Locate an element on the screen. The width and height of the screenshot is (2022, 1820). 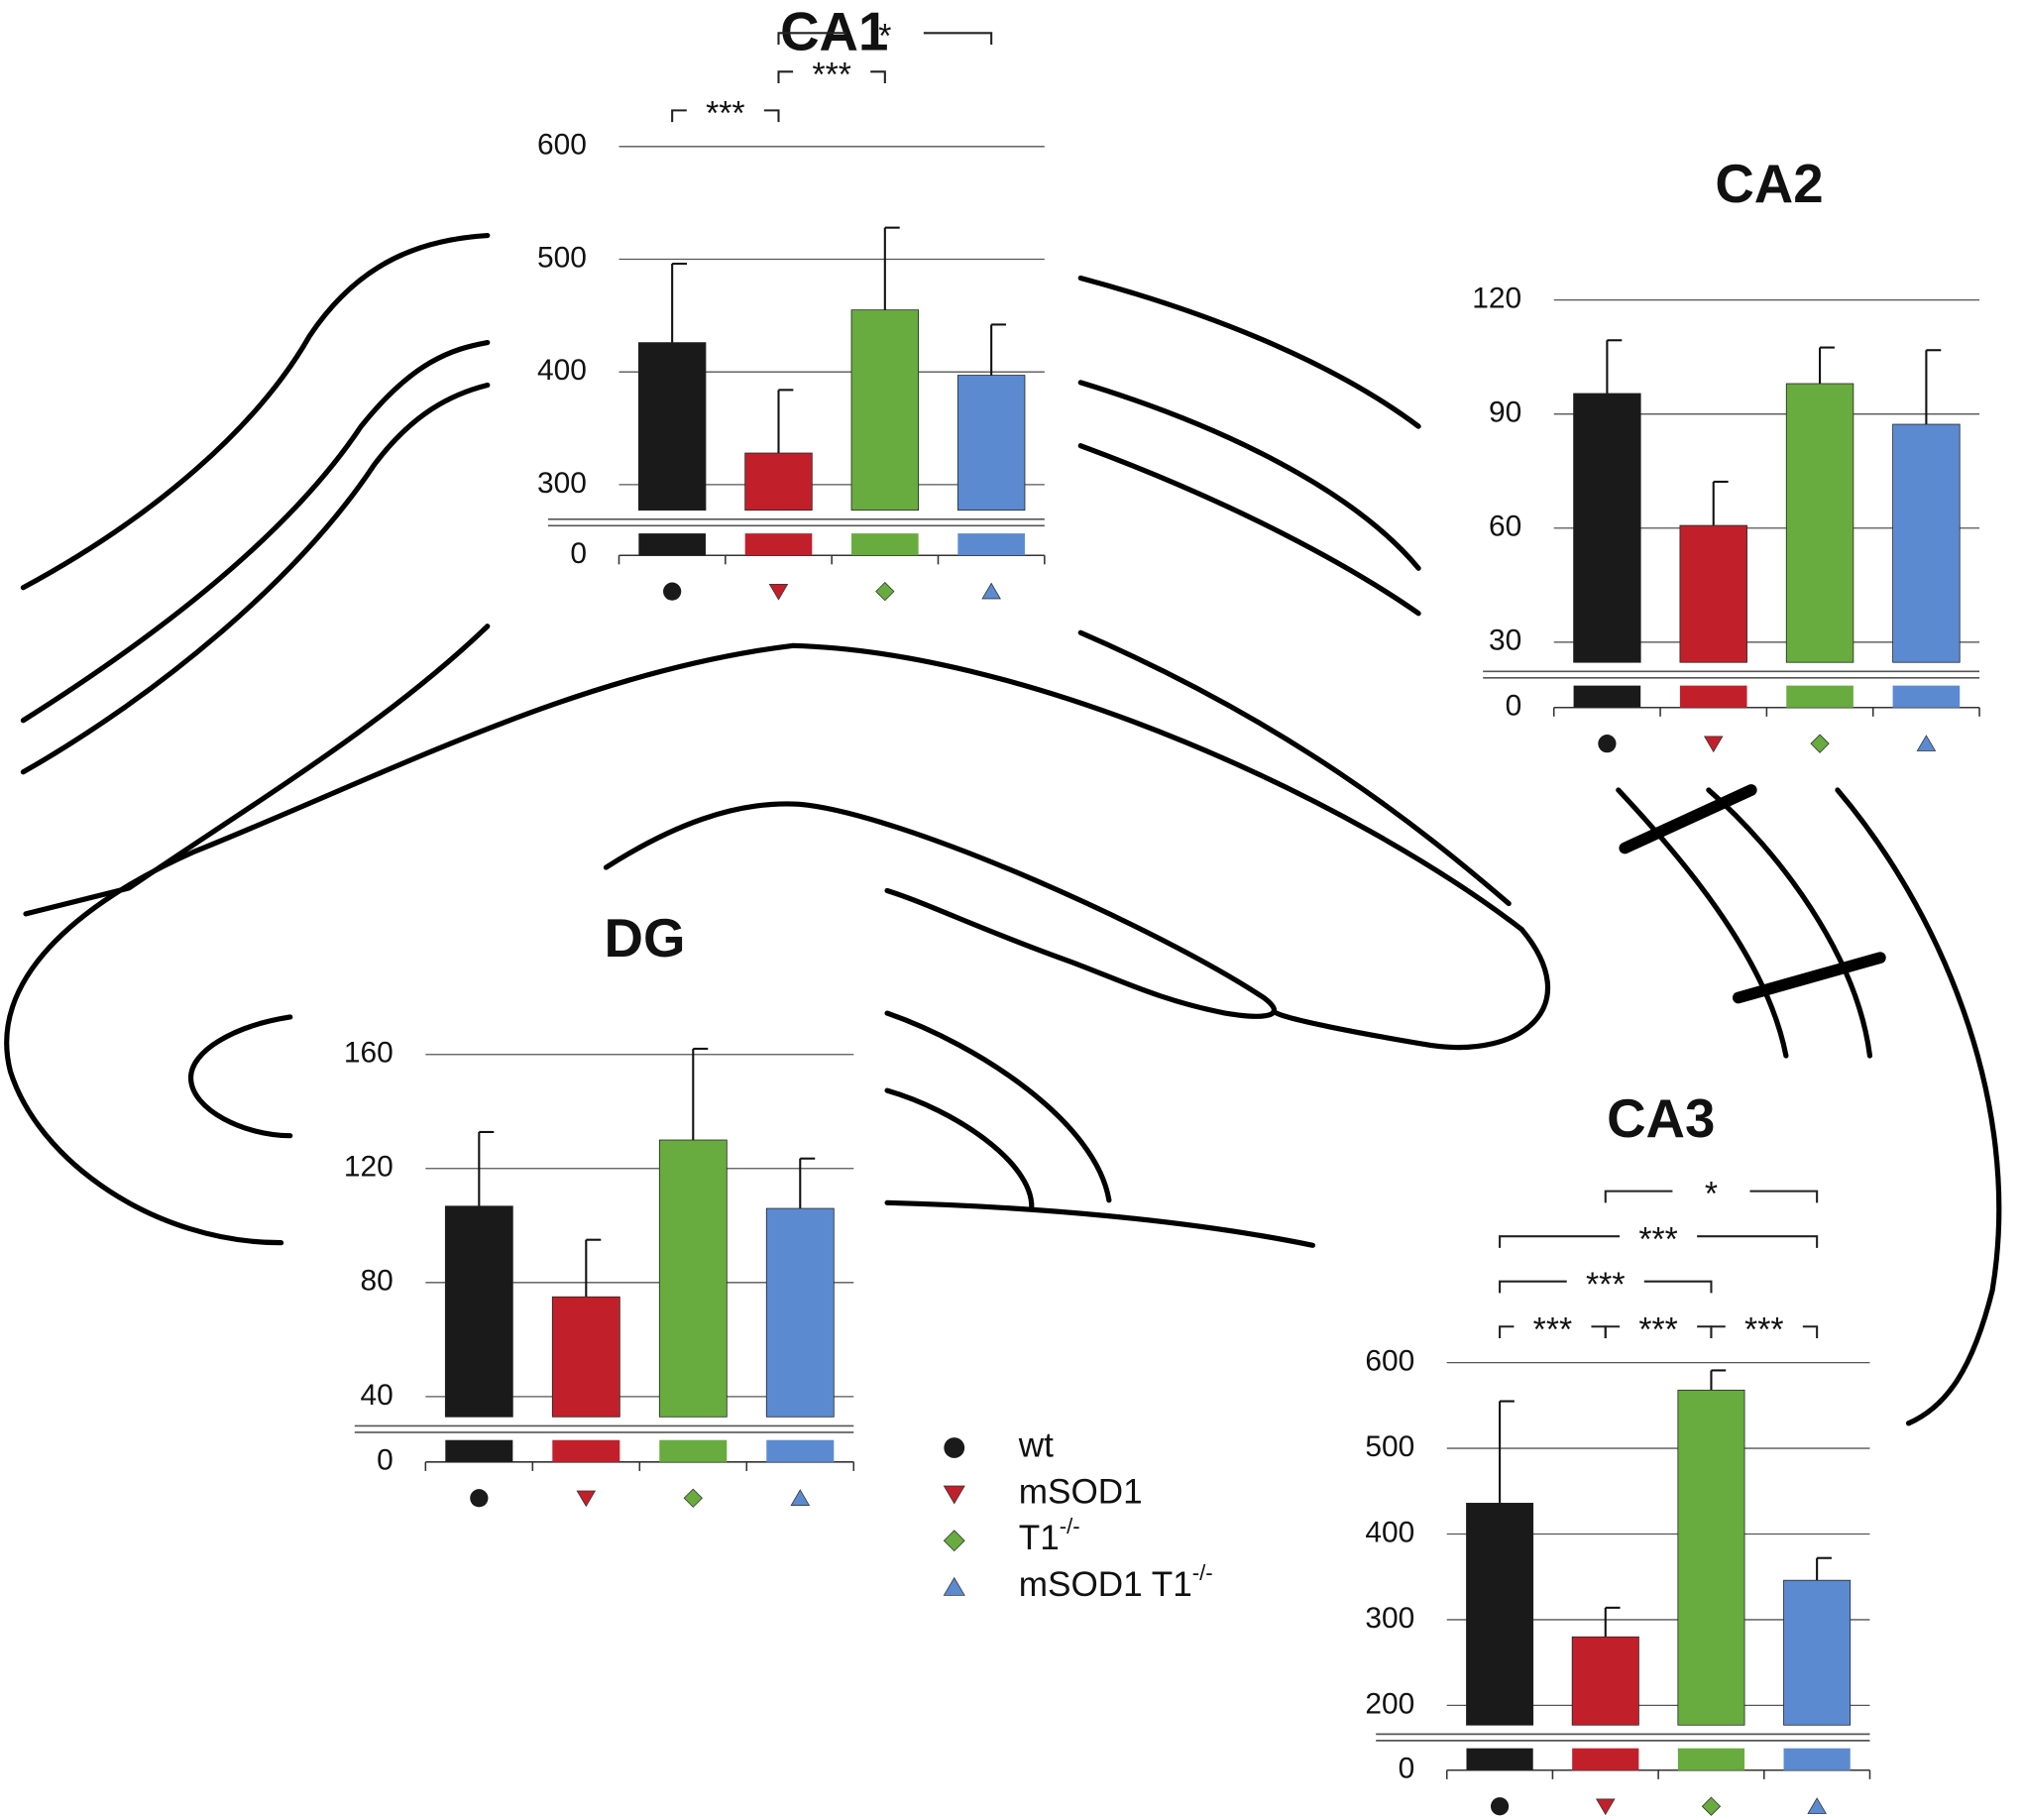
y-tick-label: 60 is located at coordinates (1505, 527).